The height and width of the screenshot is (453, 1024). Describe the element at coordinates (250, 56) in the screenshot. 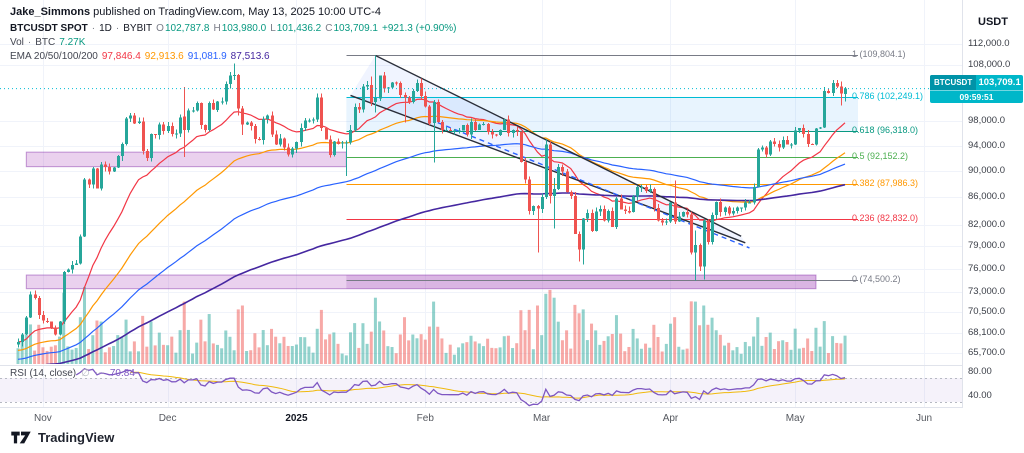

I see `ema200-value: 87,513.6` at that location.